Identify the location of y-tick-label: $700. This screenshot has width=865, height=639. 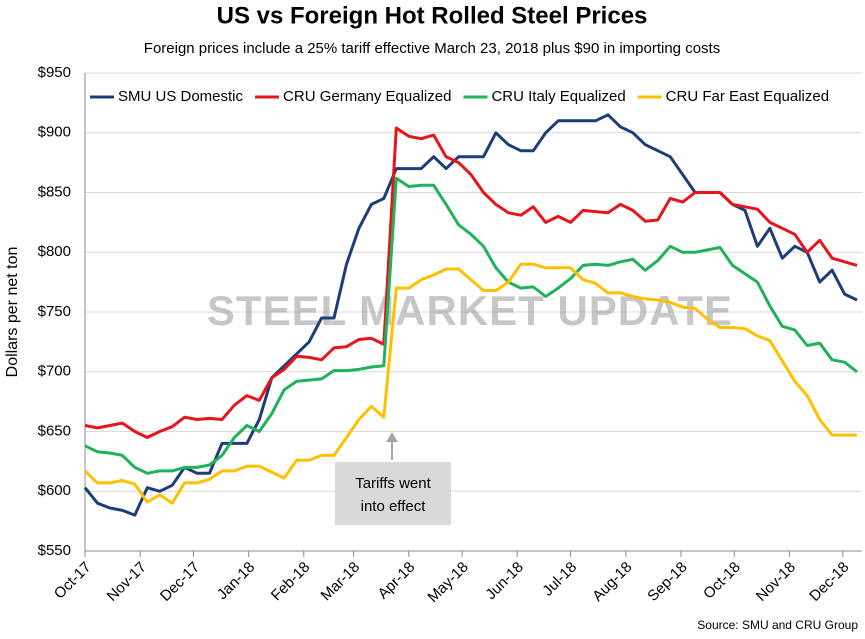
(54, 371).